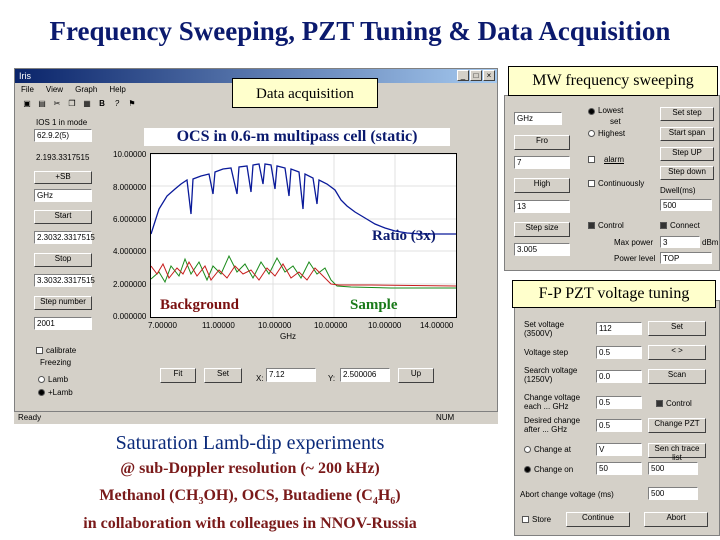 The height and width of the screenshot is (540, 720). Describe the element at coordinates (676, 519) in the screenshot. I see `abort-button: Abort` at that location.